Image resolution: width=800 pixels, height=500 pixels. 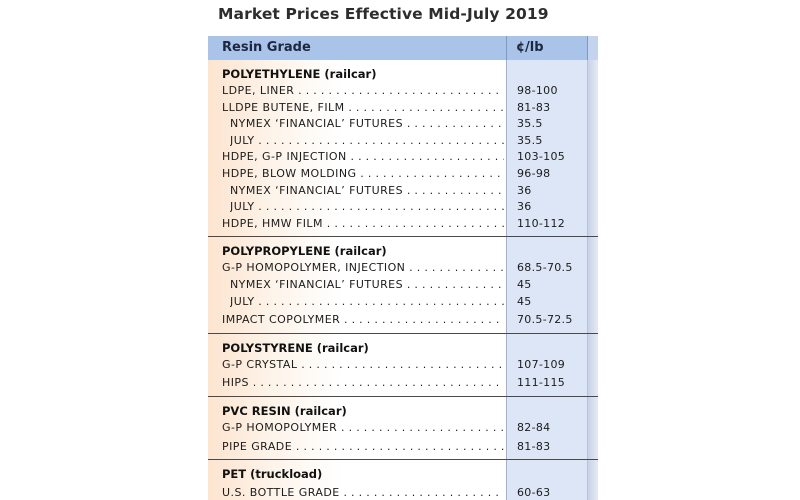 What do you see at coordinates (363, 174) in the screenshot?
I see `resin-grade-label: HDPE, BLOW MOLDING` at bounding box center [363, 174].